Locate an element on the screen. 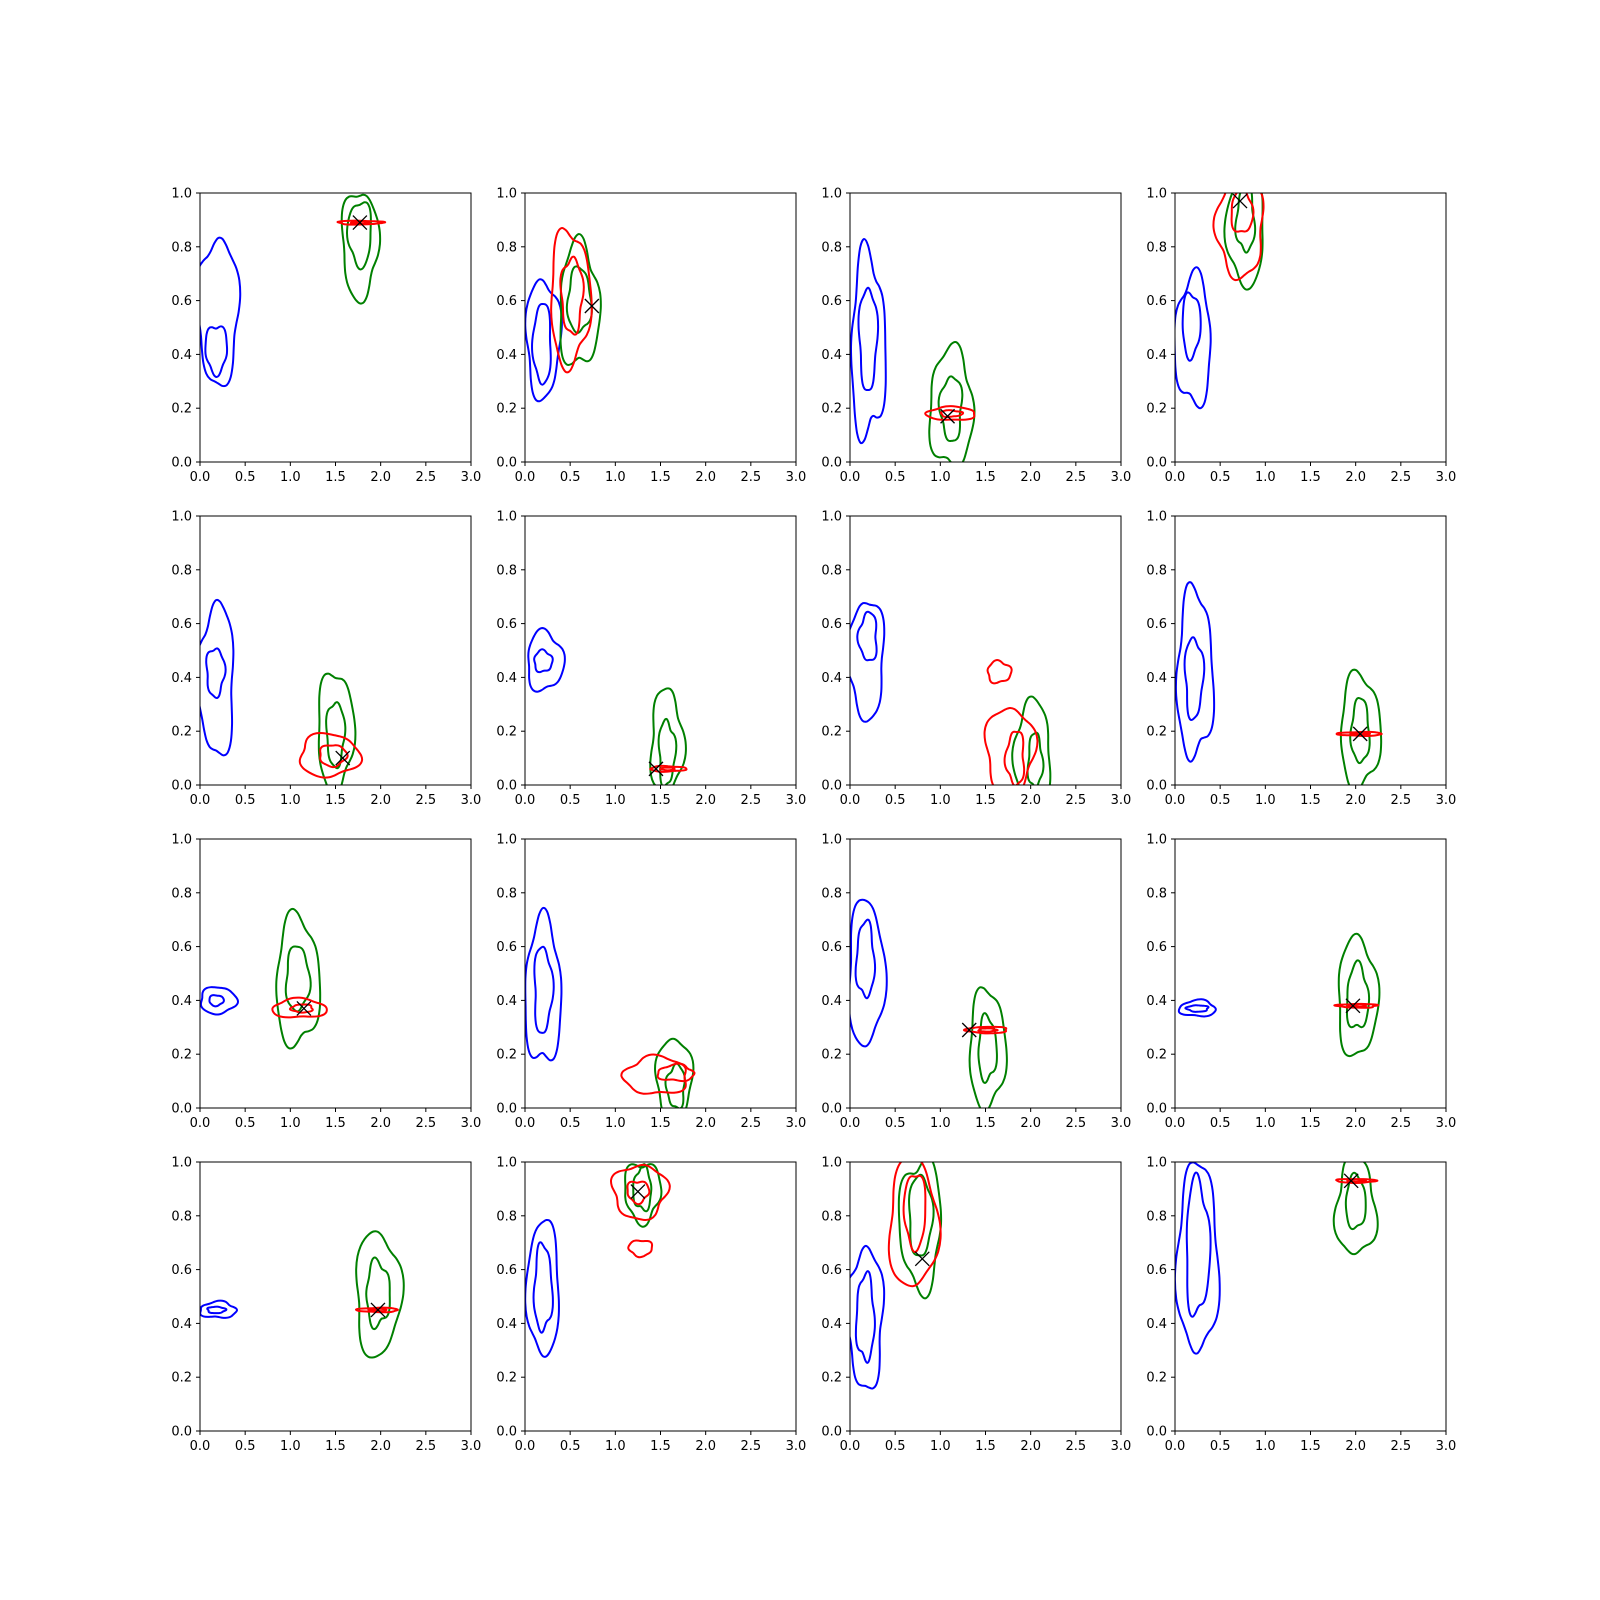  panel-8: 0.0 0.5 1.0 1.5 2.0 2.5 3.0 0.0 0.2 0.4 0.6 0.8 1.0 is located at coordinates (1301, 659).